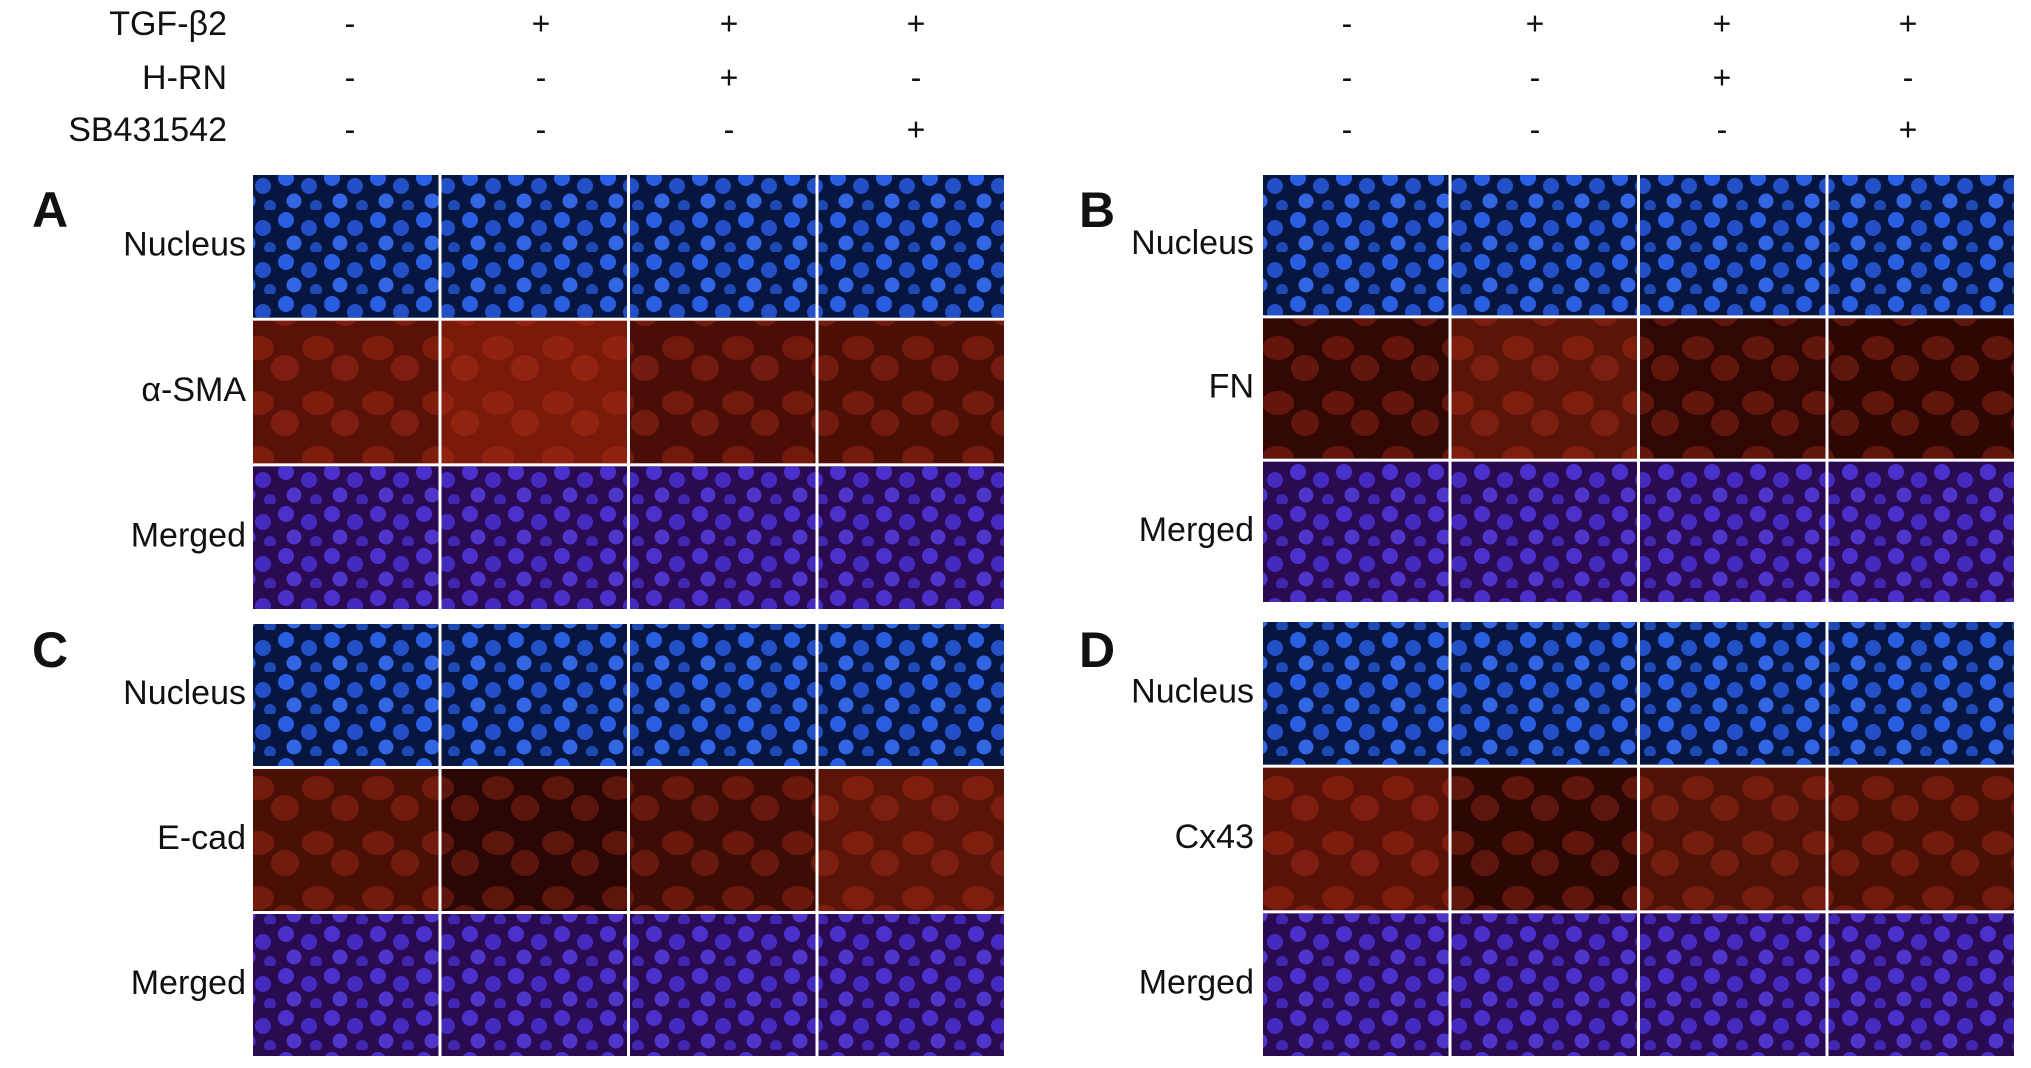 The width and height of the screenshot is (2031, 1068). I want to click on row-label: FN, so click(1231, 386).